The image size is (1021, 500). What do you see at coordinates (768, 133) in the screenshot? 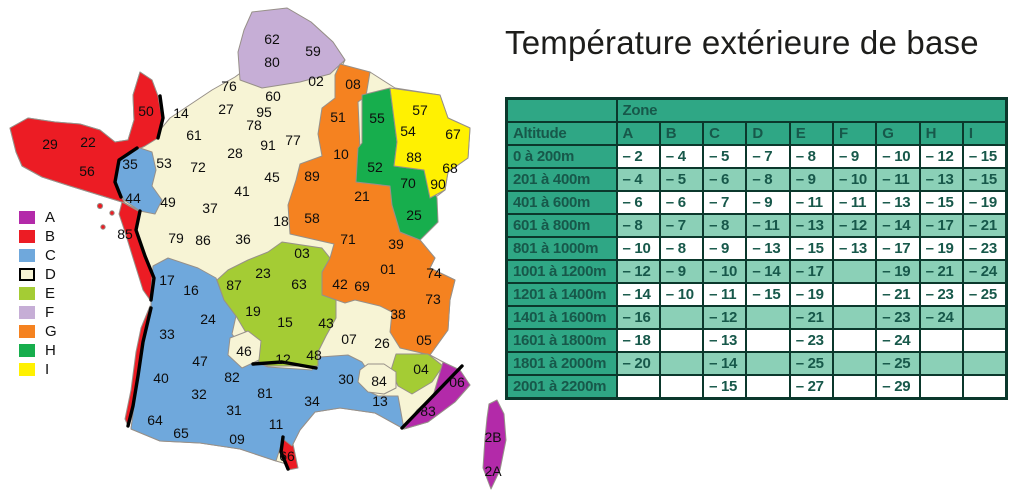
I see `zone-column-header-D: D` at bounding box center [768, 133].